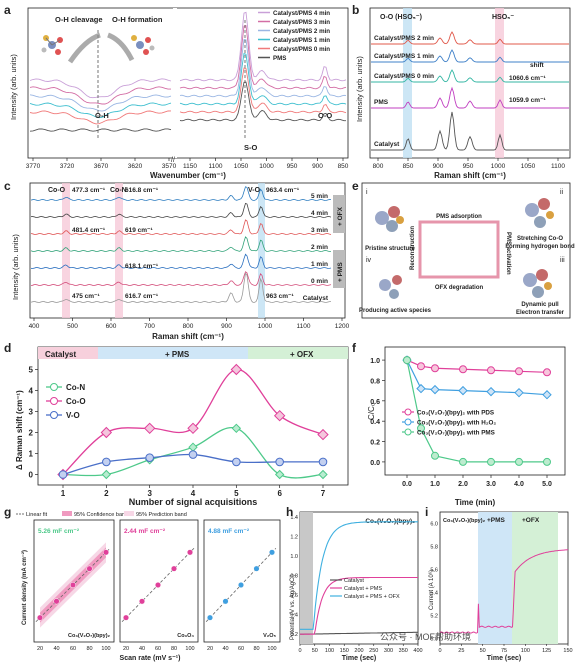 The width and height of the screenshot is (575, 664). I want to click on b-v1: 1060.6 cm⁻¹, so click(527, 78).